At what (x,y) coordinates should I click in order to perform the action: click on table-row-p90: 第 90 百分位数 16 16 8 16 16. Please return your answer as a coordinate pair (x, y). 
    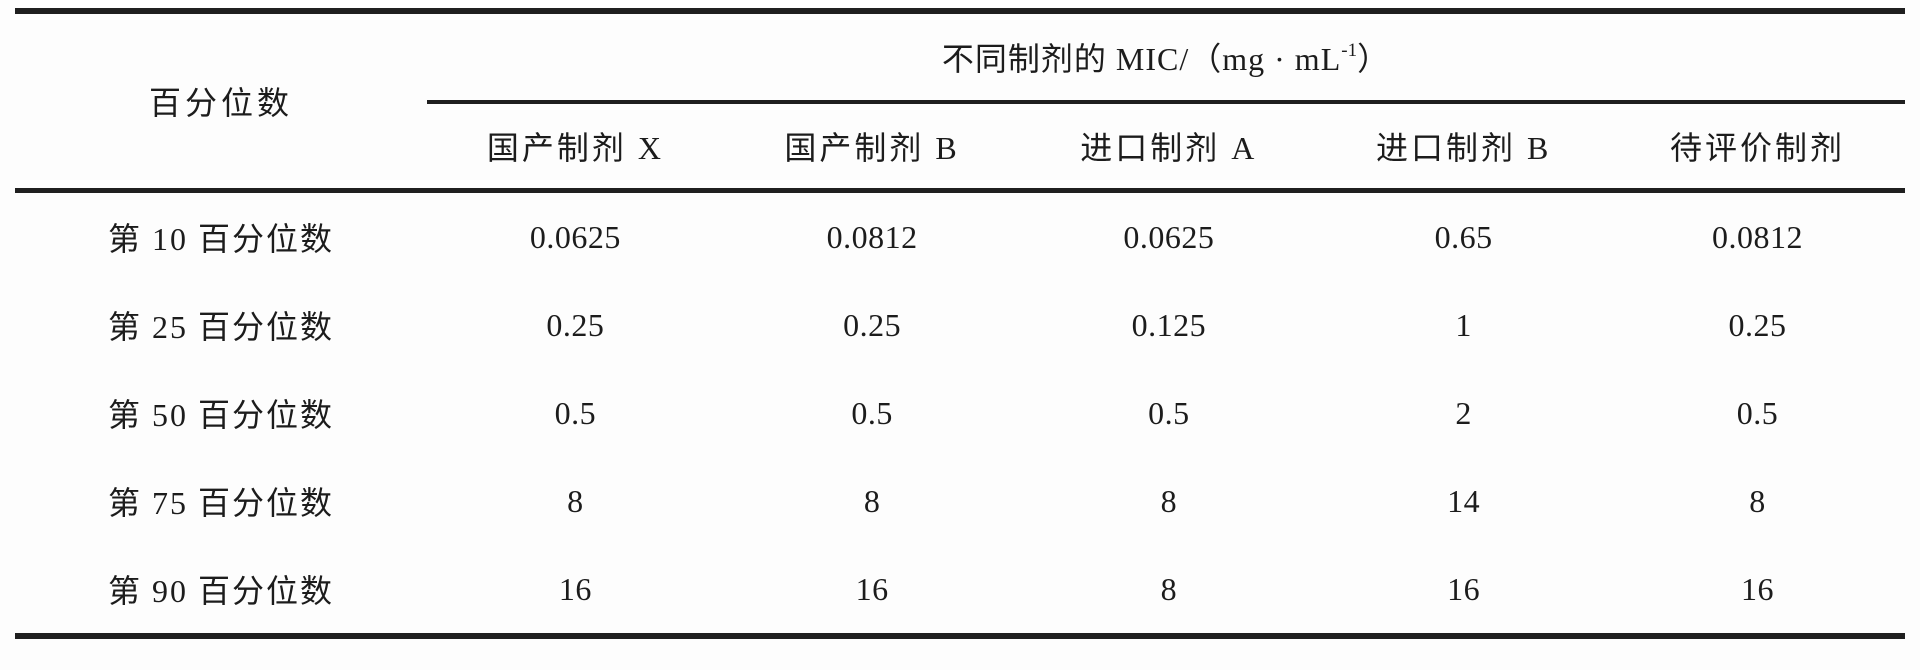
    Looking at the image, I should click on (960, 590).